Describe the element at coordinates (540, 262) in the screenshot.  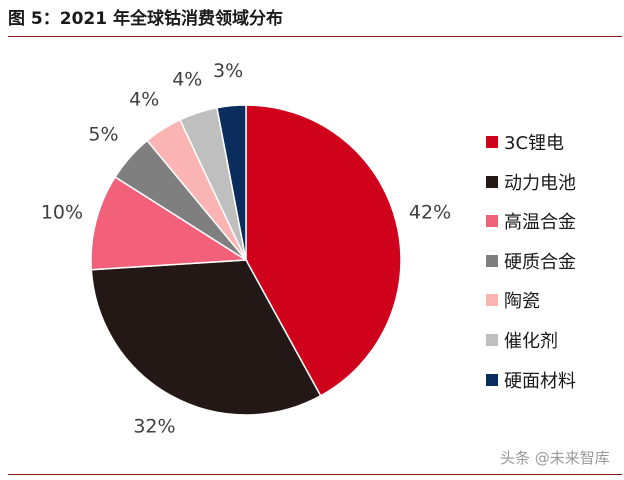
I see `legend-label: 硬质合金` at that location.